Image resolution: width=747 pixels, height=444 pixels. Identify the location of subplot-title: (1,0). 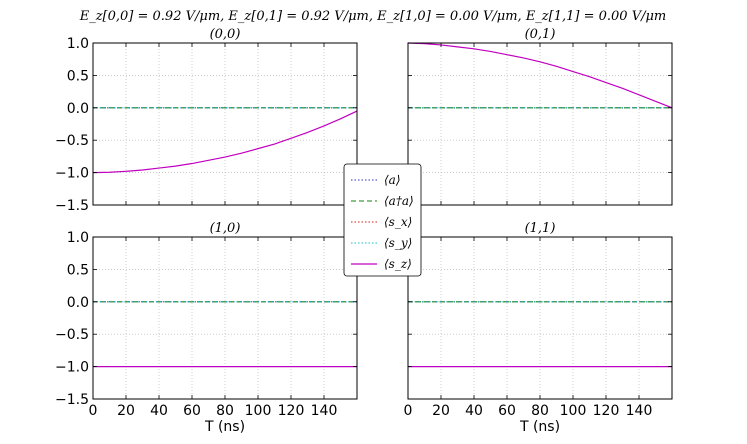
(225, 228).